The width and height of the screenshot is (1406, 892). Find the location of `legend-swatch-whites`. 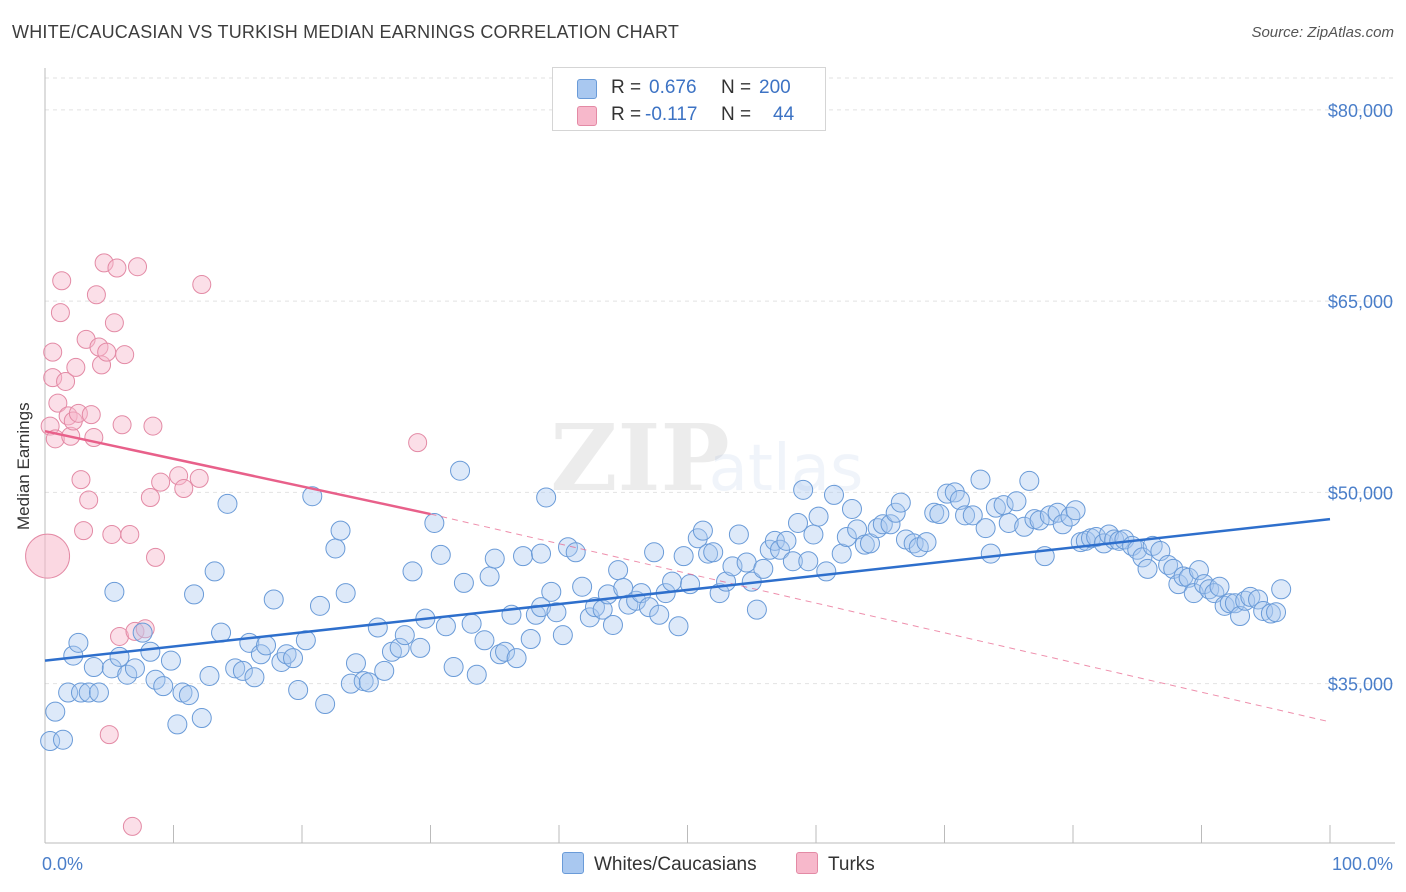

legend-swatch-whites is located at coordinates (587, 89).